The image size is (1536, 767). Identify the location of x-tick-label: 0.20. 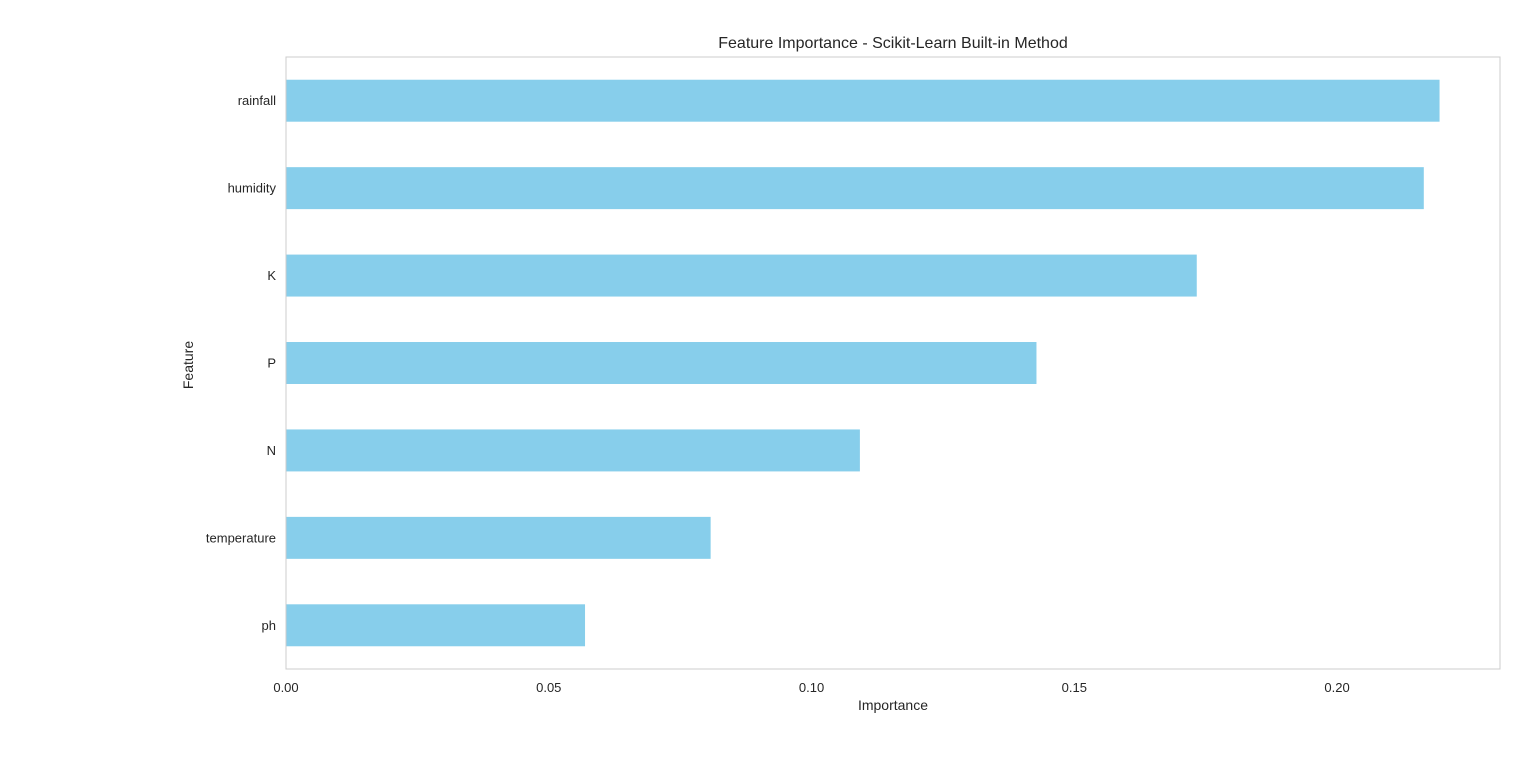
(1336, 687).